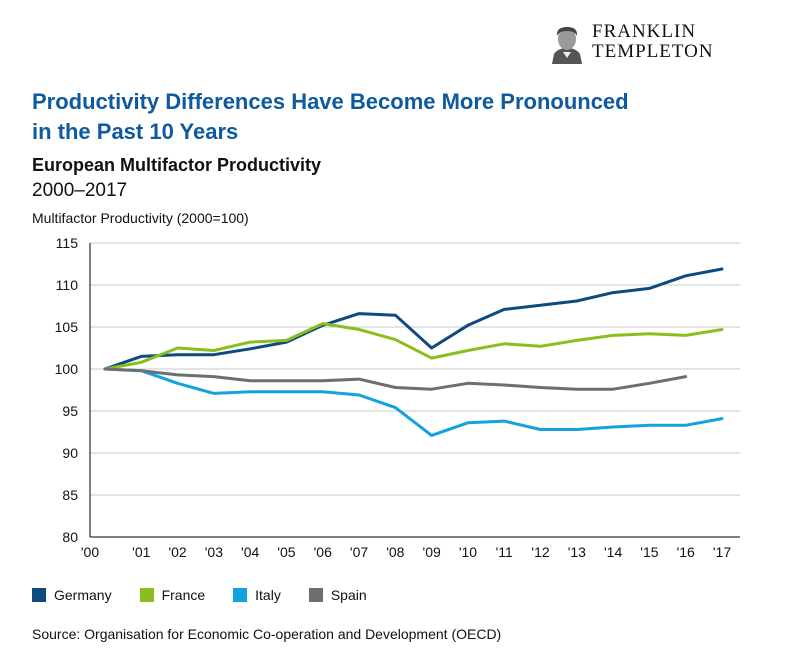 Image resolution: width=787 pixels, height=649 pixels. What do you see at coordinates (413, 319) in the screenshot?
I see `series-line-germany` at bounding box center [413, 319].